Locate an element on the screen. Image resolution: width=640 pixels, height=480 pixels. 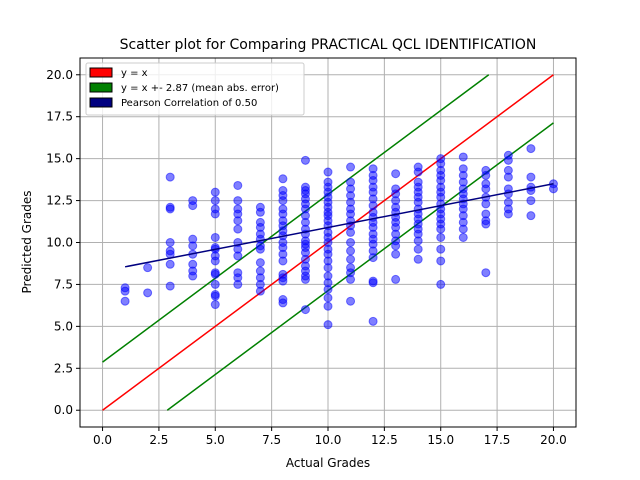
y-tick-label: 2.5 is located at coordinates (63, 368).